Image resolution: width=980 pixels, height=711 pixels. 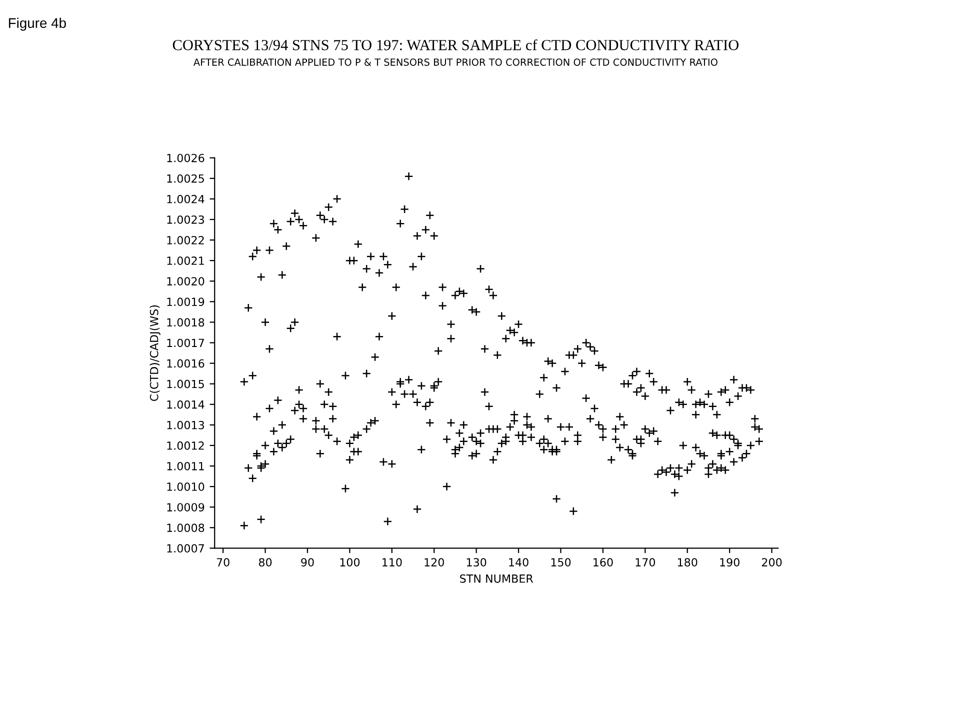 What do you see at coordinates (185, 281) in the screenshot?
I see `y-tick-label: 1.0020` at bounding box center [185, 281].